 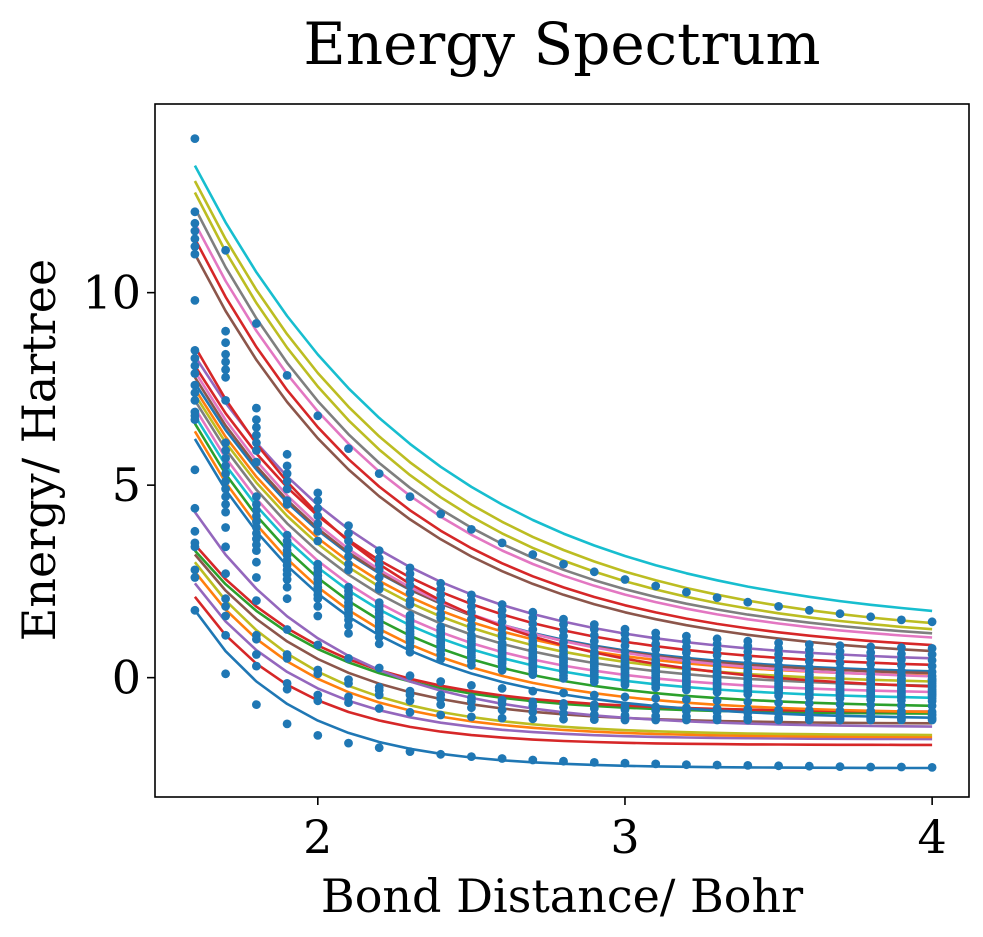 I want to click on y-axis-label: Energy/ Hartree, so click(x=39, y=450).